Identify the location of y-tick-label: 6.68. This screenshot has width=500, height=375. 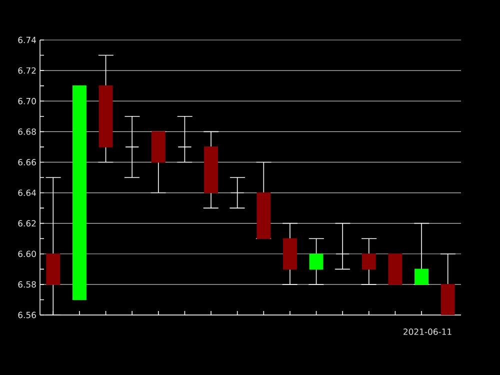
(27, 131).